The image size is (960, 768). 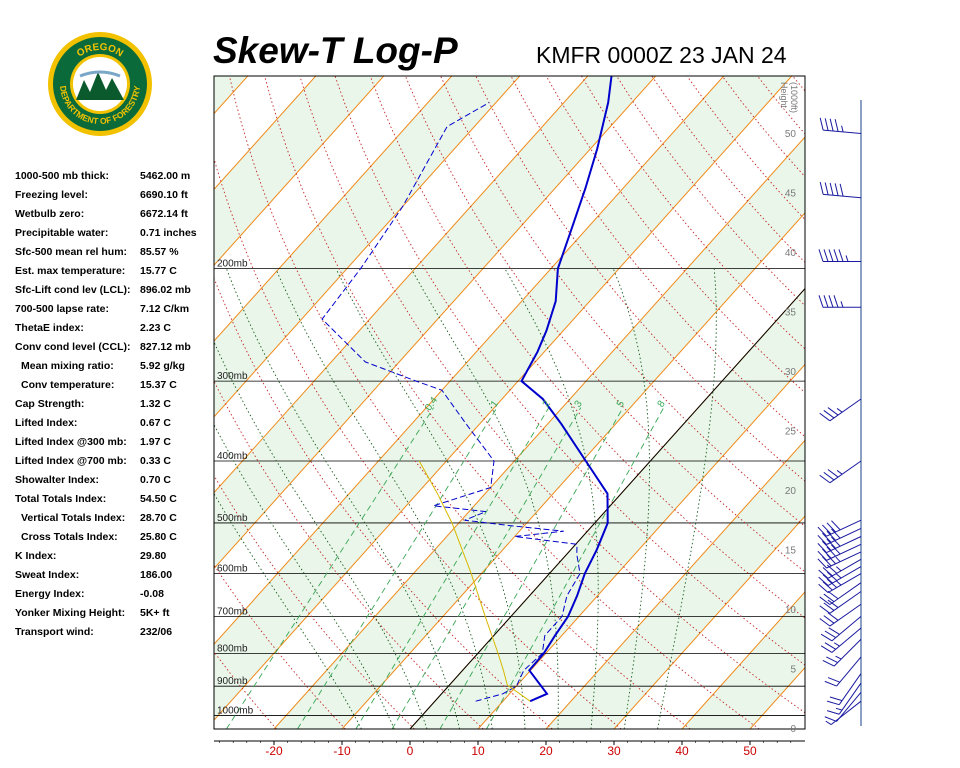 I want to click on index-value: 6672.14 ft, so click(x=164, y=214).